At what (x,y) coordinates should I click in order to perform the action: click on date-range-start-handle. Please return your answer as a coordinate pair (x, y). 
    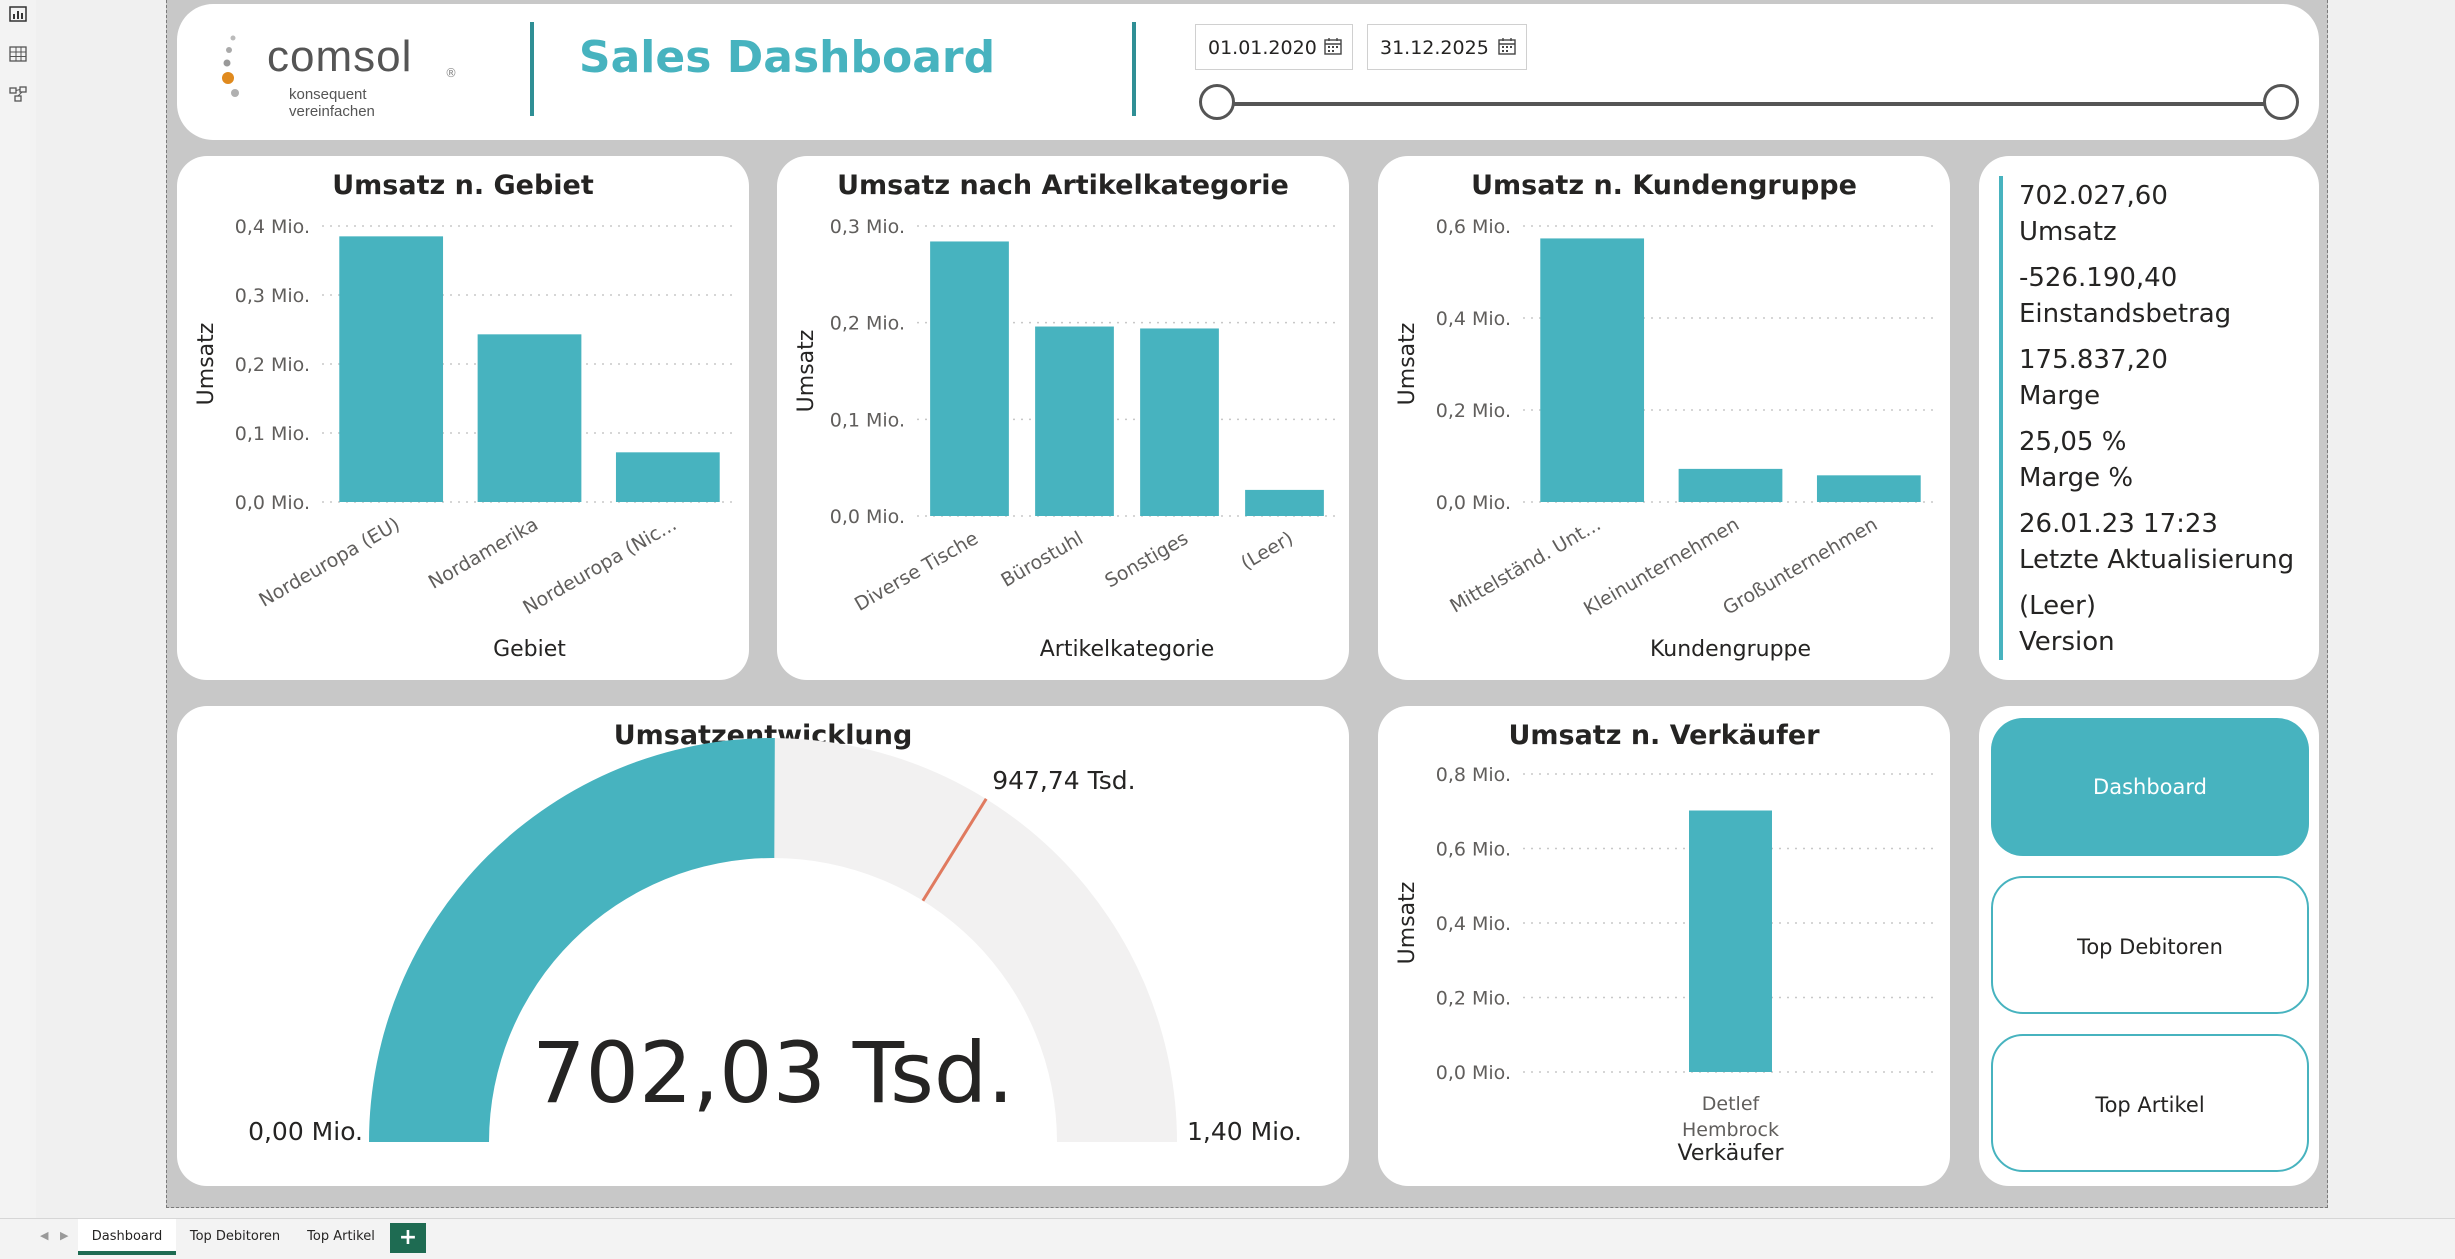
    Looking at the image, I should click on (1217, 102).